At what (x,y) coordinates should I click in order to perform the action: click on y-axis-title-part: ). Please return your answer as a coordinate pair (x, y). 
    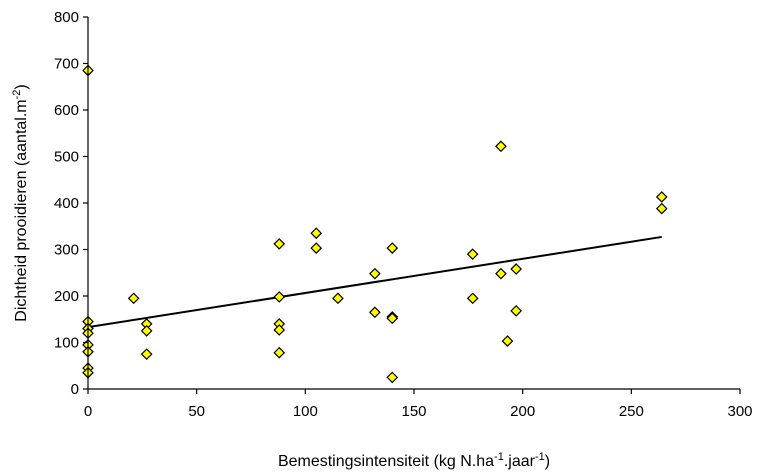
    Looking at the image, I should click on (21, 86).